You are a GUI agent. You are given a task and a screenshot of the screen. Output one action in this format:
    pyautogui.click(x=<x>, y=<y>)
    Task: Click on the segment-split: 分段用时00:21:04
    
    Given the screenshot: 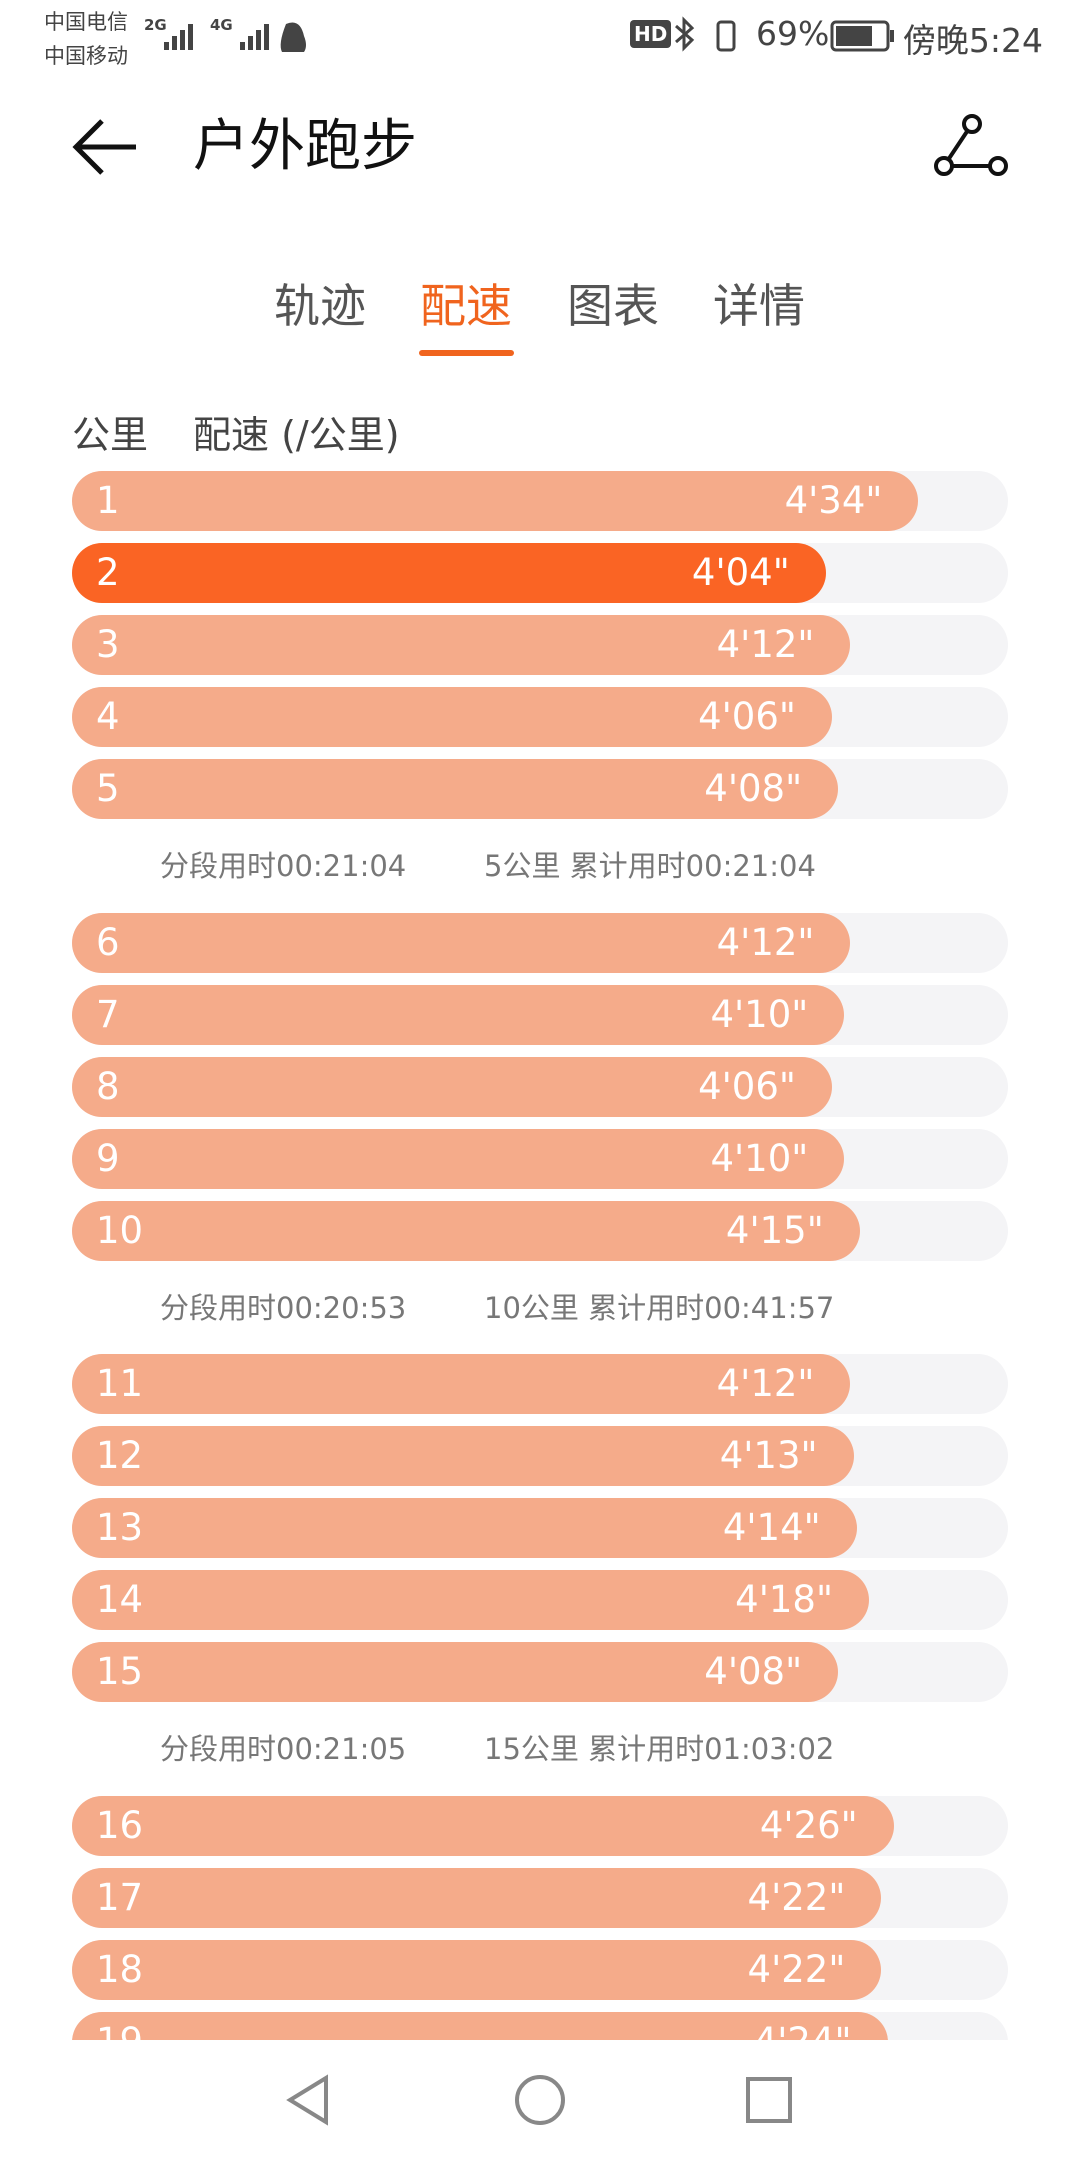 What is the action you would take?
    pyautogui.click(x=283, y=866)
    